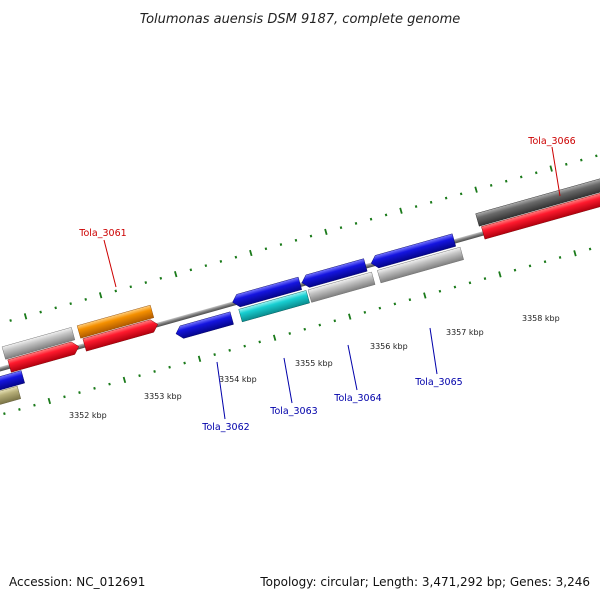 This screenshot has height=605, width=600. What do you see at coordinates (10, 396) in the screenshot?
I see `gene-arrow-olive` at bounding box center [10, 396].